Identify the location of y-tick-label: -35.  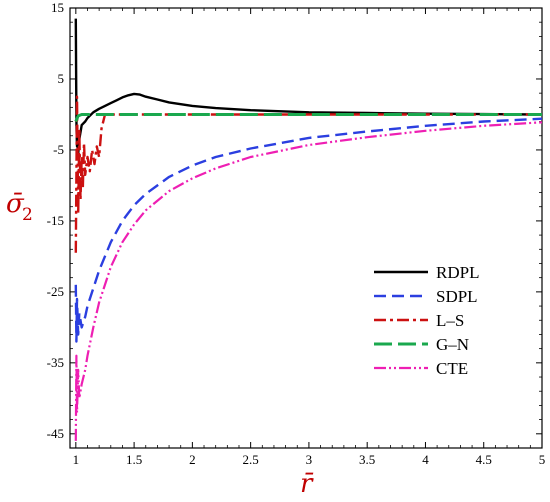
(55, 362).